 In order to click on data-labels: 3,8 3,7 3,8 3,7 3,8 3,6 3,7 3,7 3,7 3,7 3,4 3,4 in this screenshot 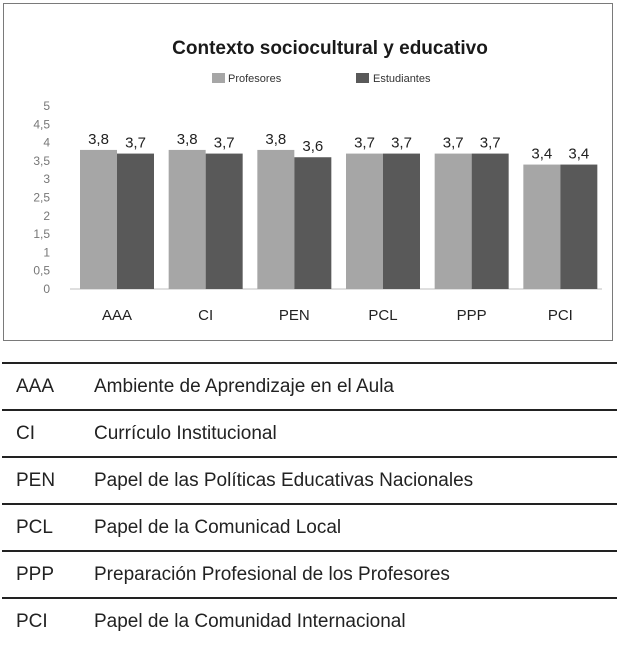, I will do `click(338, 147)`.